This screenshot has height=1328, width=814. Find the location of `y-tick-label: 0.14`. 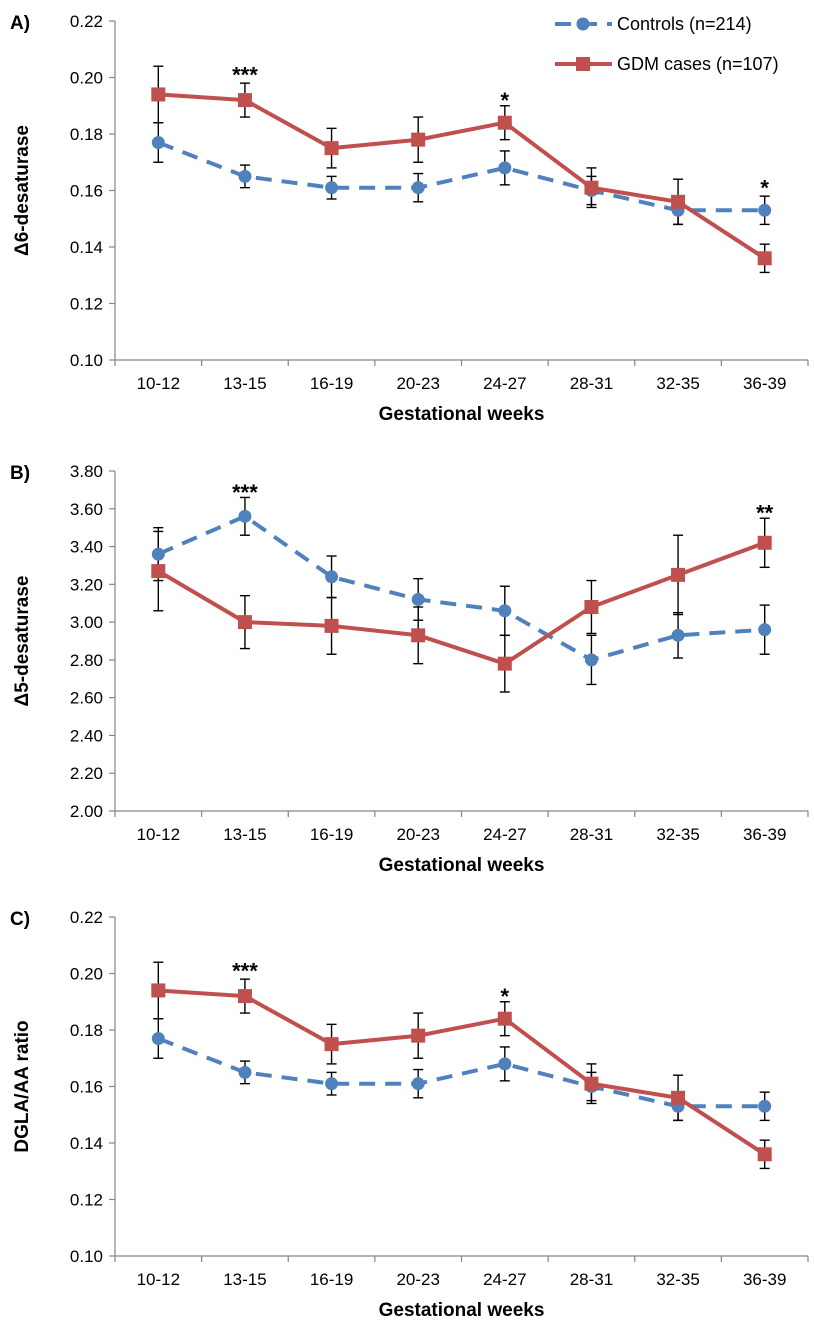

y-tick-label: 0.14 is located at coordinates (86, 247).